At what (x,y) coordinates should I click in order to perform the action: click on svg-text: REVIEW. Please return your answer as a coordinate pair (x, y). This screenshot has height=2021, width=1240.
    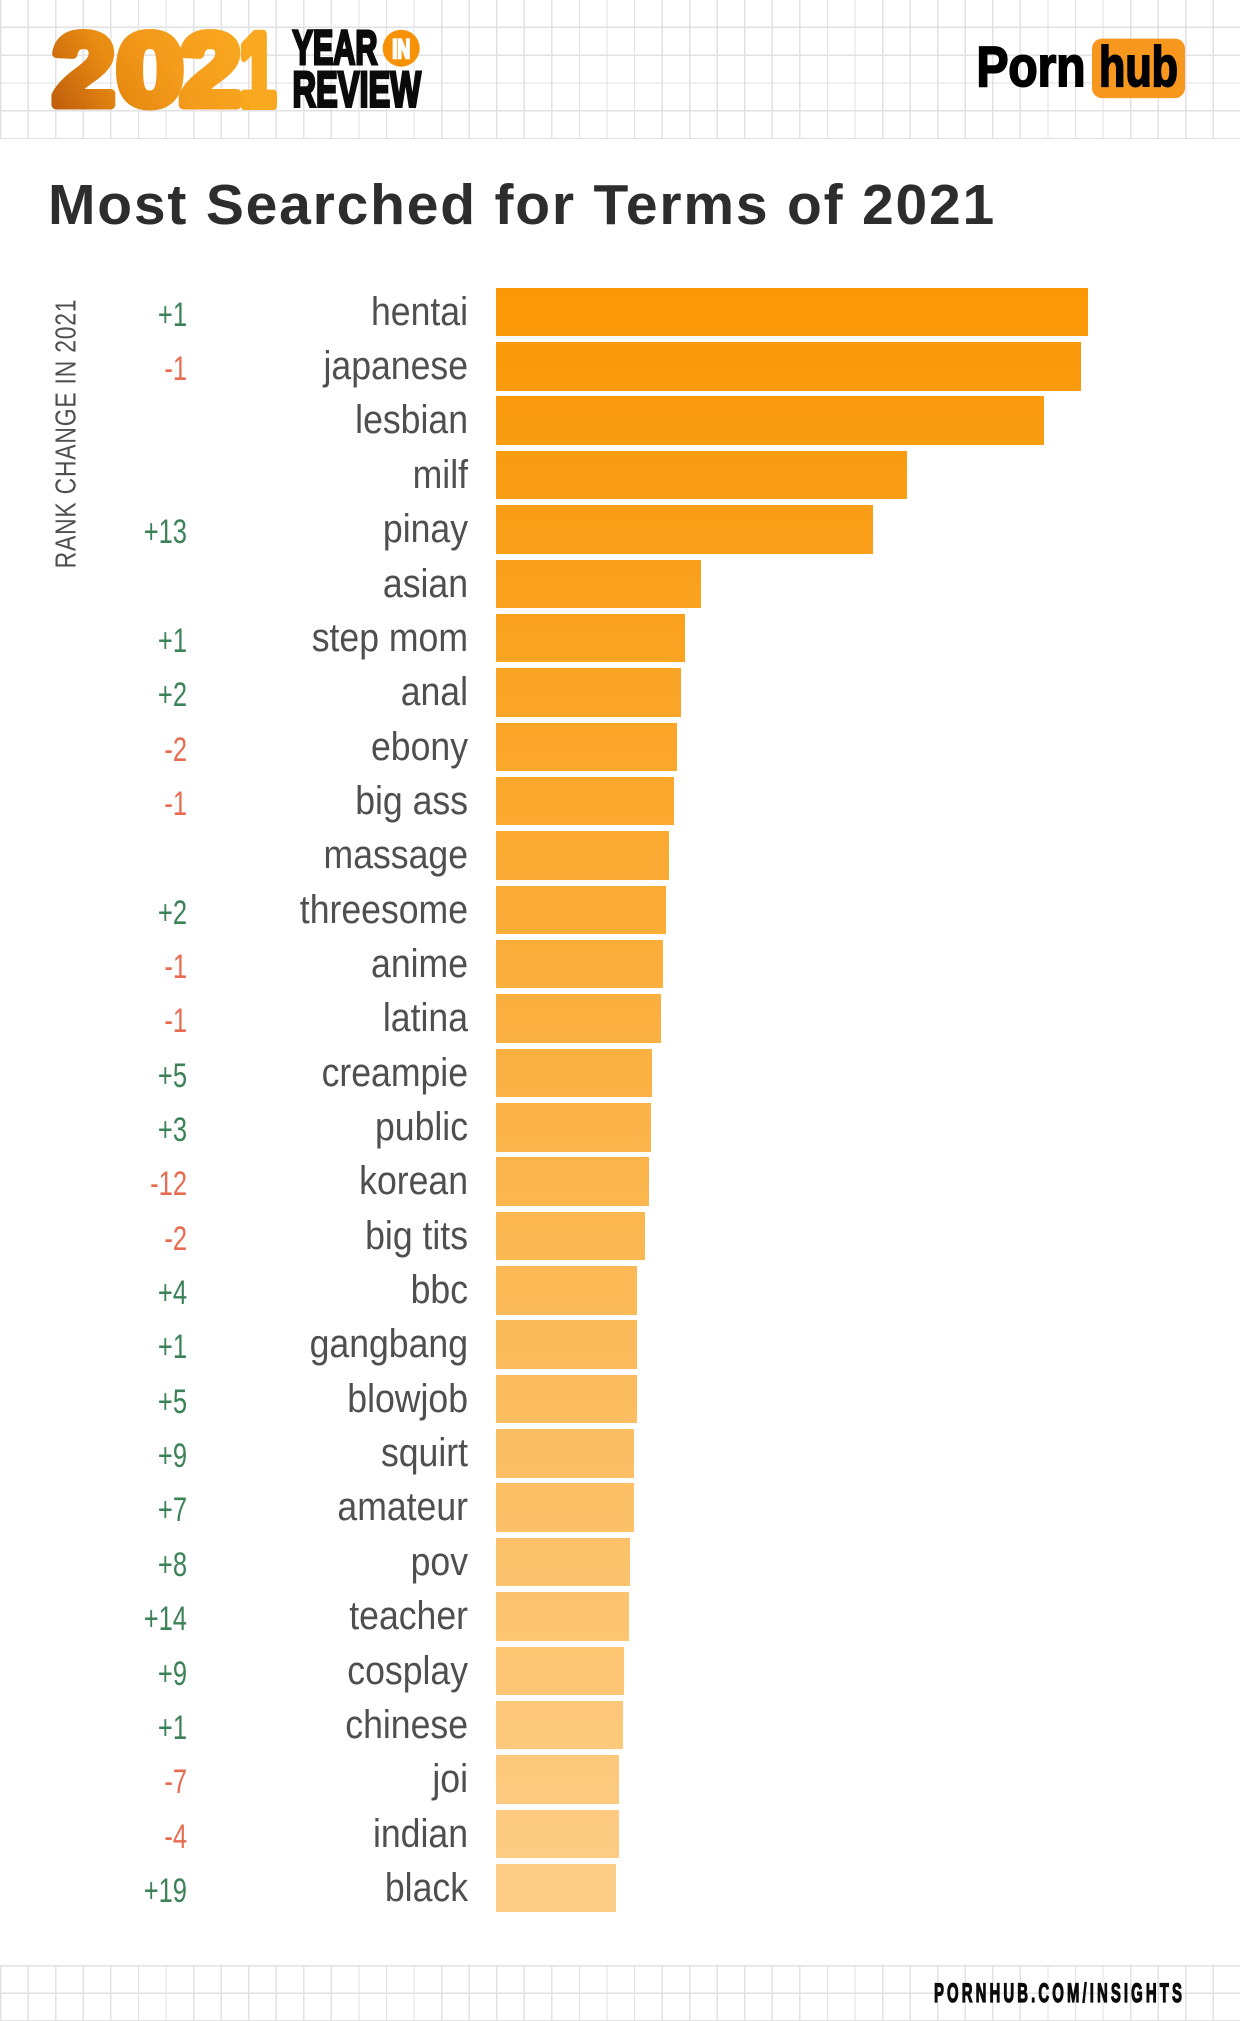
    Looking at the image, I should click on (357, 90).